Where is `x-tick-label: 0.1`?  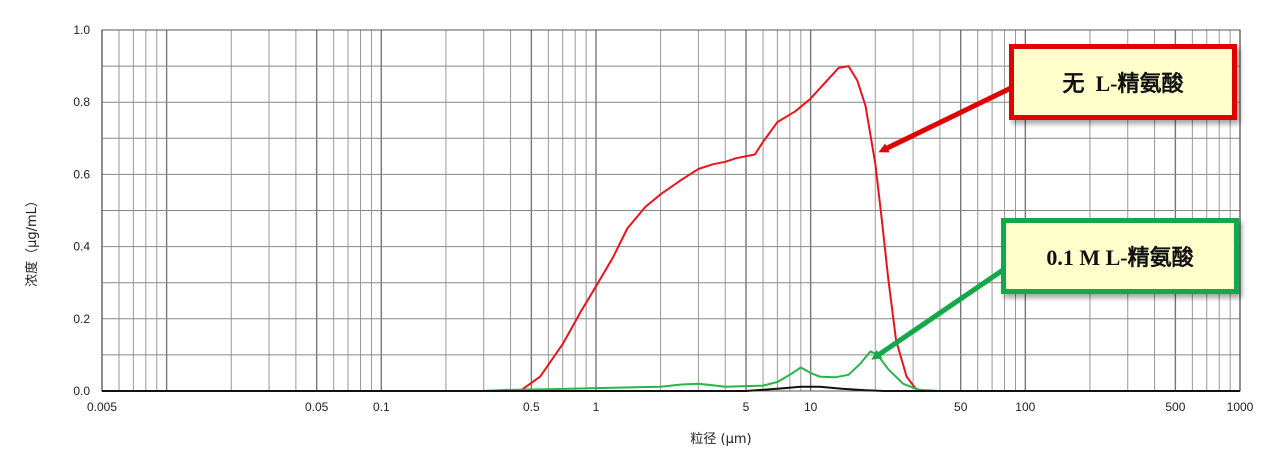
x-tick-label: 0.1 is located at coordinates (381, 407).